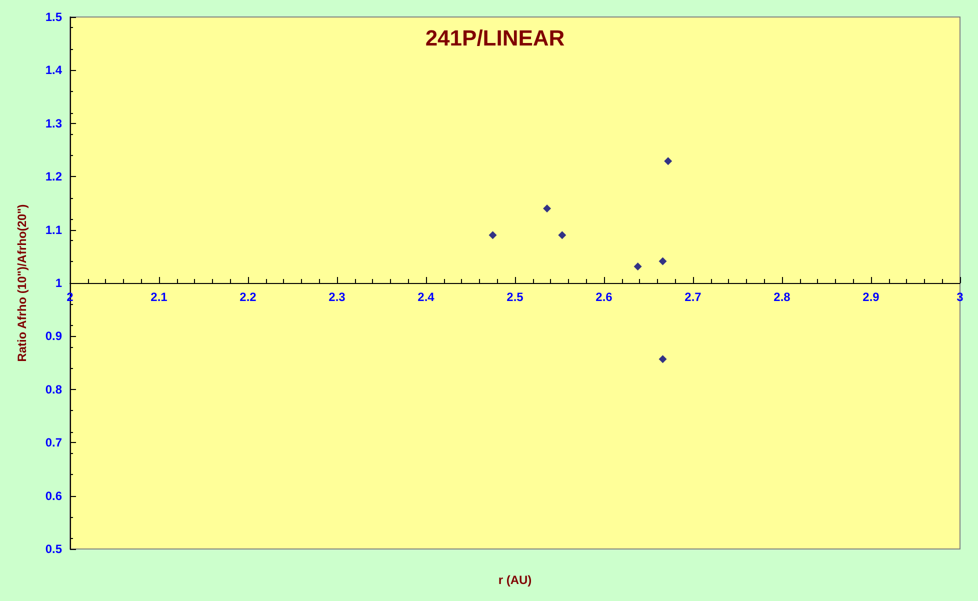  What do you see at coordinates (960, 297) in the screenshot?
I see `x-tick-label: 3` at bounding box center [960, 297].